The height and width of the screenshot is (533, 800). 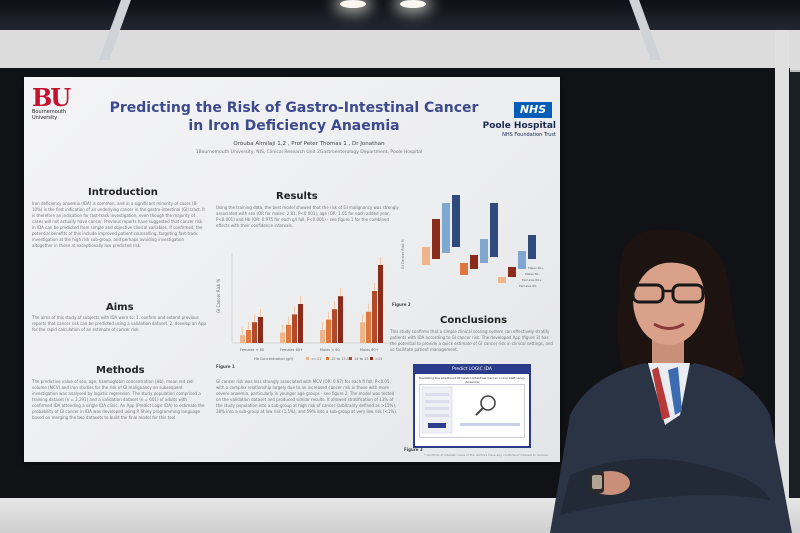 I want to click on chart2-legend: Males 60+, so click(x=536, y=268).